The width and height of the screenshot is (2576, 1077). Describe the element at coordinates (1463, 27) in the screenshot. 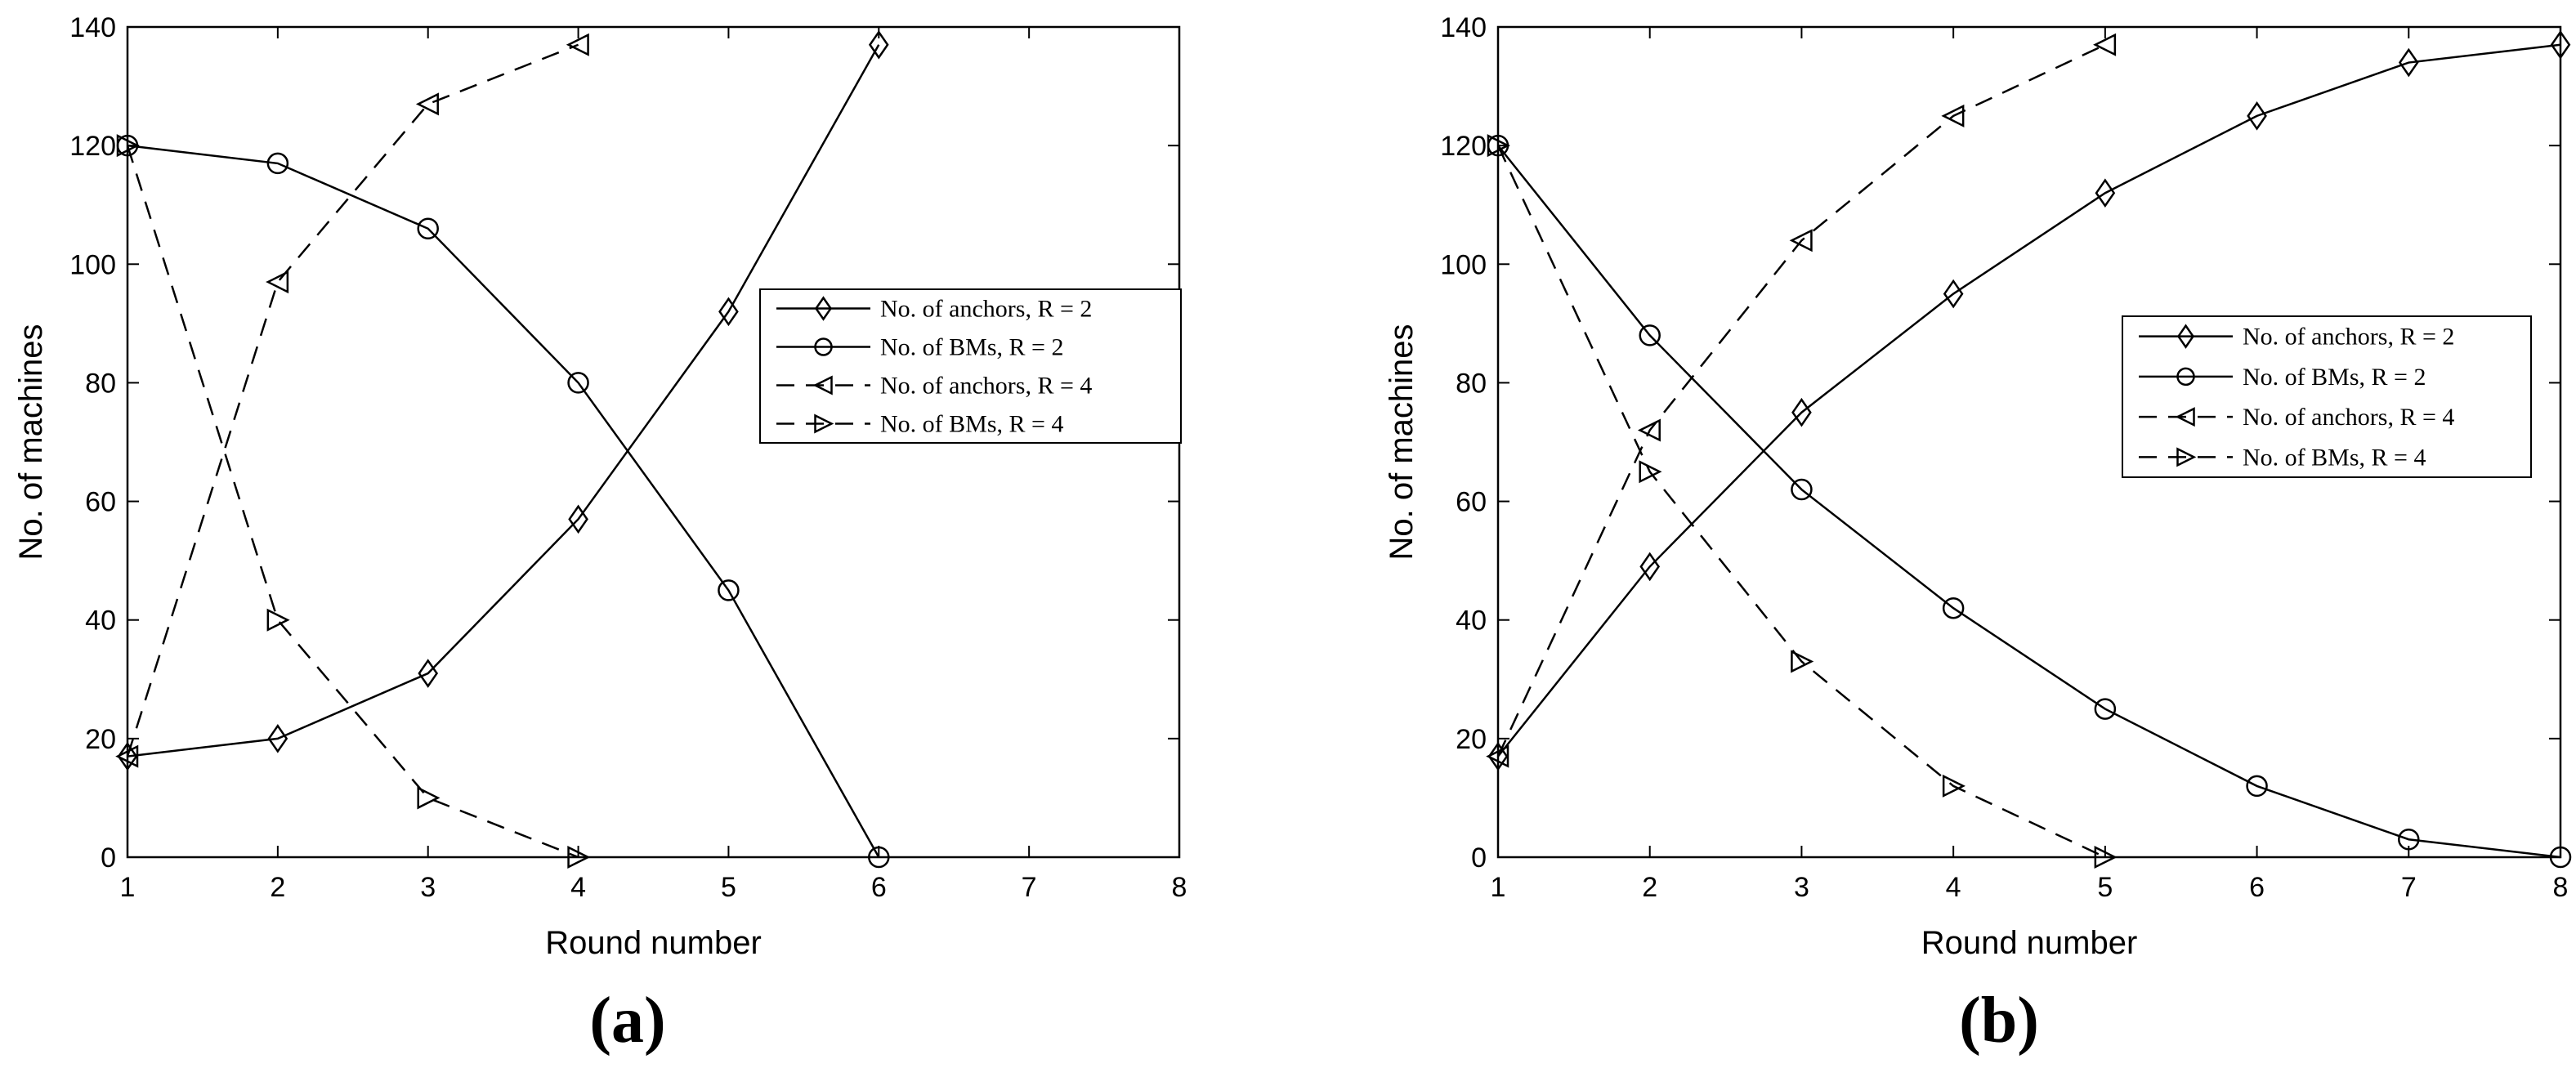

I see `y-tick-label: 140` at that location.